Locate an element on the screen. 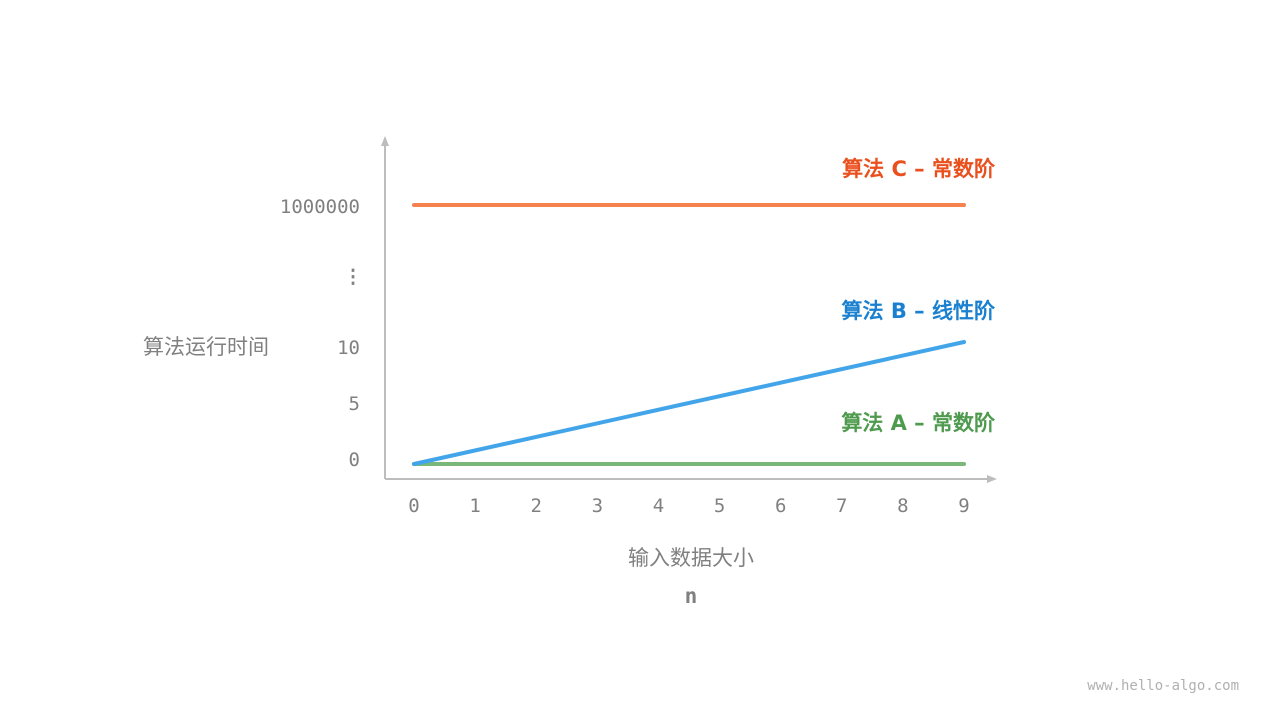 The image size is (1280, 720). y-axis-arrow is located at coordinates (385, 141).